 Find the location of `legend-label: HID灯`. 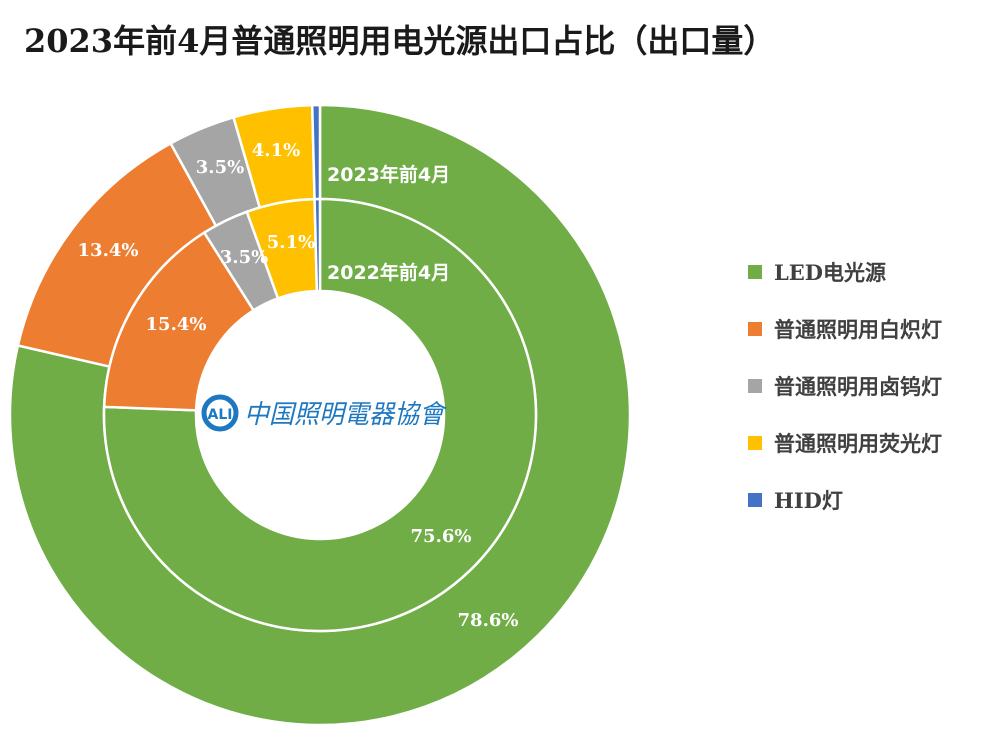

legend-label: HID灯 is located at coordinates (808, 500).